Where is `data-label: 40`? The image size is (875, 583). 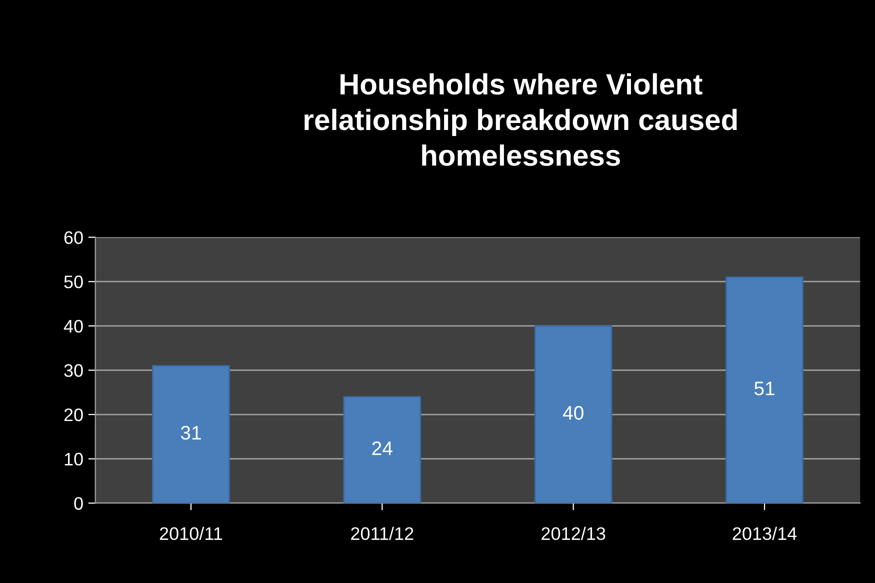 data-label: 40 is located at coordinates (573, 413).